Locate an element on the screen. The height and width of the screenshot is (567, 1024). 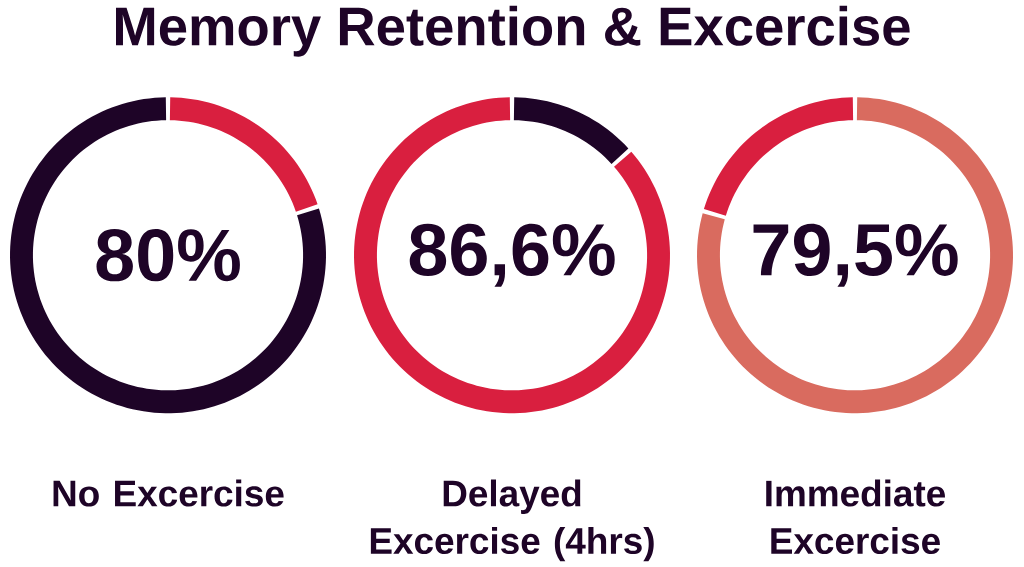
text: Memory Retention & Excercise is located at coordinates (513, 31).